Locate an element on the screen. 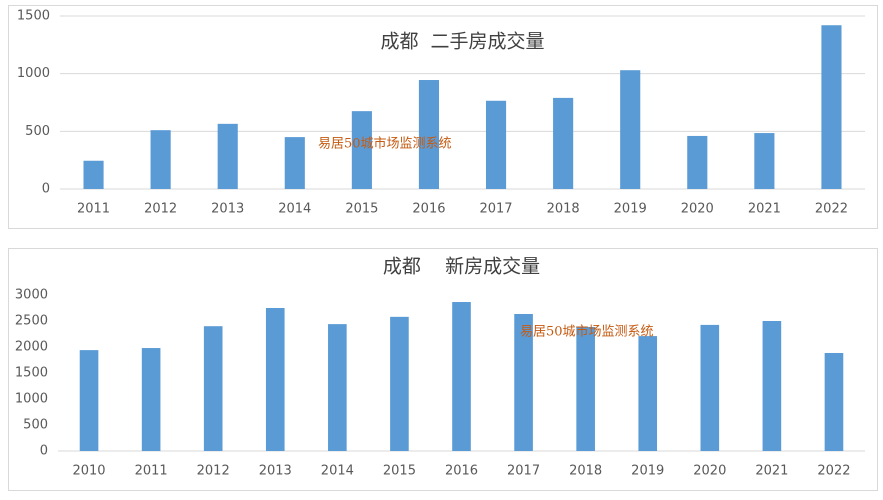 The height and width of the screenshot is (500, 883). y-tick-label: 2500 is located at coordinates (31, 321).